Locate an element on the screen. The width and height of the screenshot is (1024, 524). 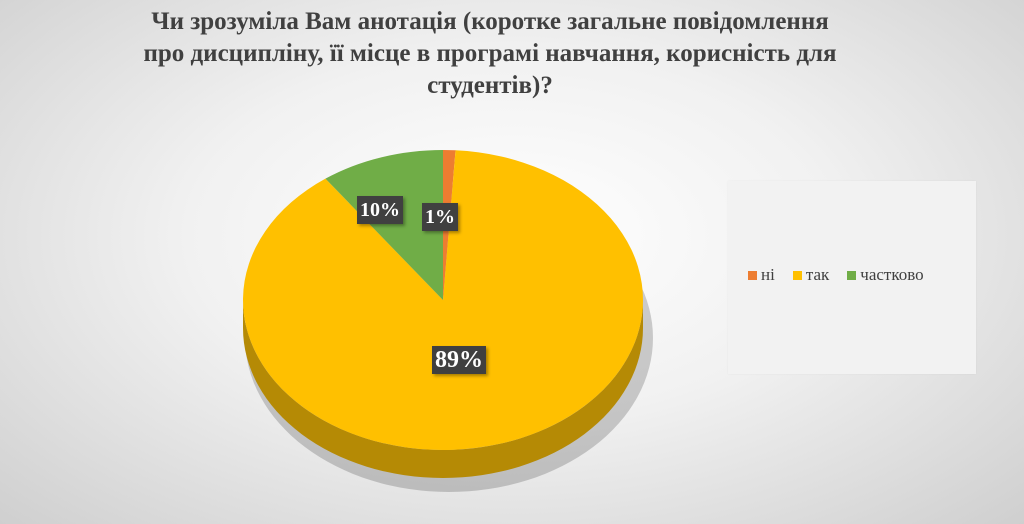
legend-label-частково: частково is located at coordinates (892, 274).